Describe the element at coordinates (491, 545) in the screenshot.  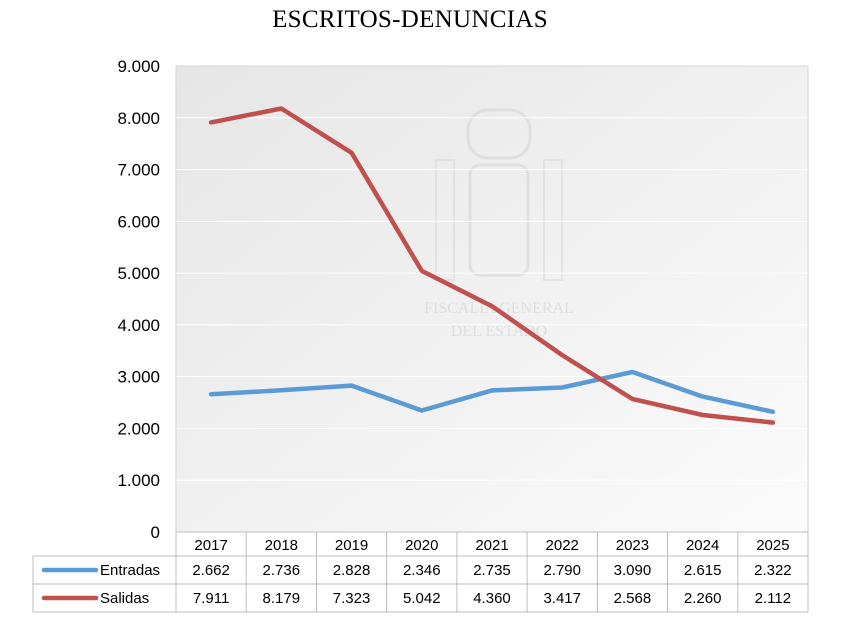
I see `x-category-label: 2021` at that location.